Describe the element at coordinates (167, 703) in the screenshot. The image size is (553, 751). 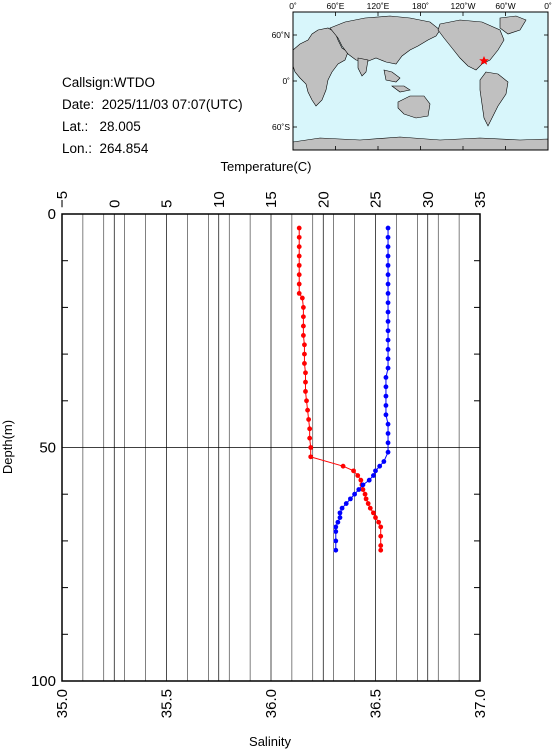
I see `salinity-tick-label: 35.5` at that location.